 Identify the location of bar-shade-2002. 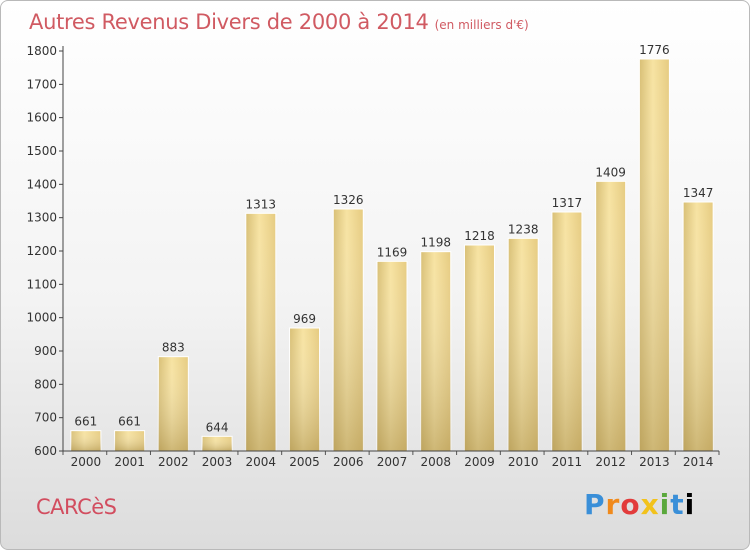
(173, 403).